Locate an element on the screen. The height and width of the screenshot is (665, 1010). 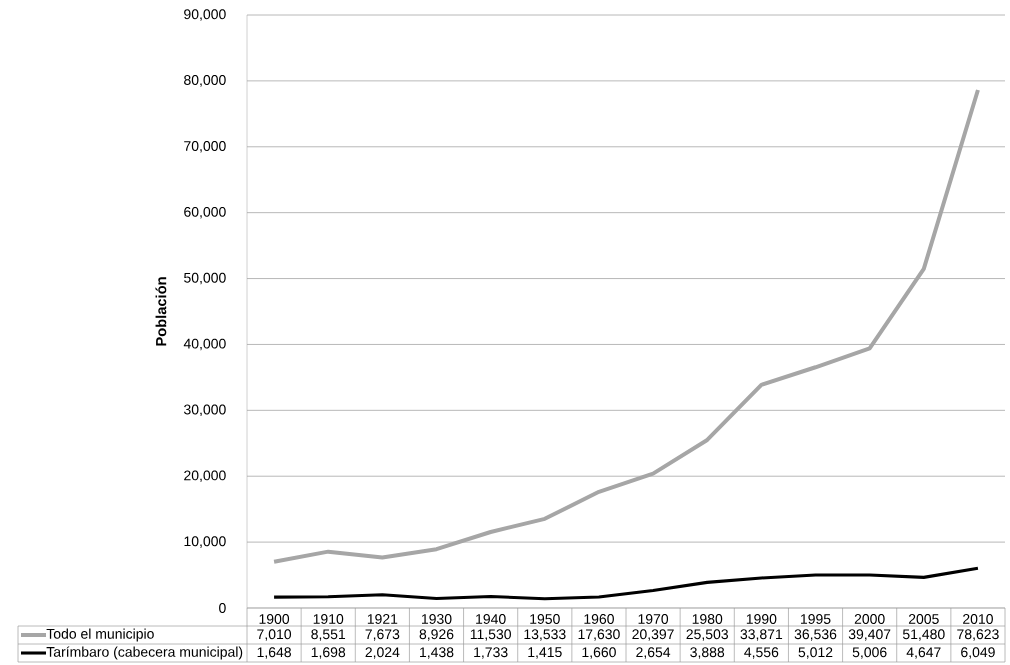
data-label: 2,024 is located at coordinates (382, 653).